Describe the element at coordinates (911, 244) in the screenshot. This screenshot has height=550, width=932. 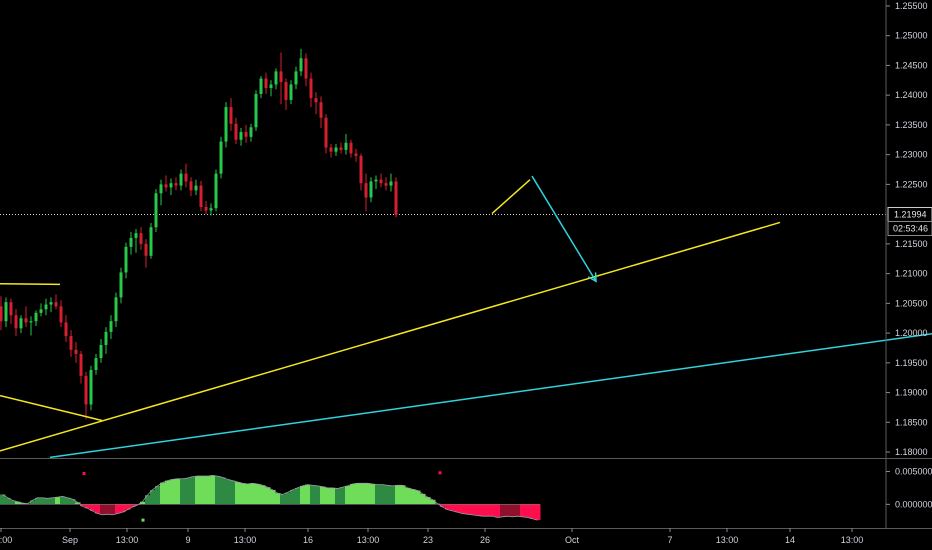
I see `price-tick-label: 1.21500` at that location.